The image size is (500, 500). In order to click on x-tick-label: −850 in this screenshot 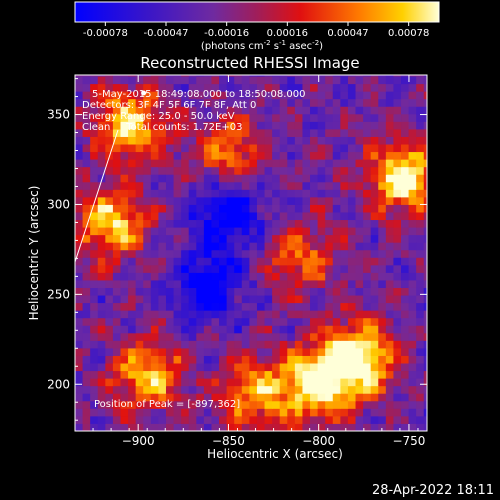, I will do `click(228, 441)`.